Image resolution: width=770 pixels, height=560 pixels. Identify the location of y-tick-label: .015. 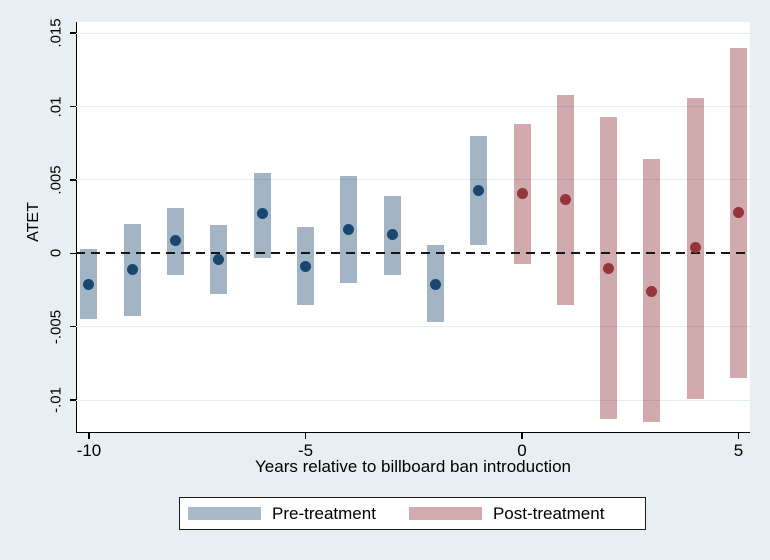
(56, 33).